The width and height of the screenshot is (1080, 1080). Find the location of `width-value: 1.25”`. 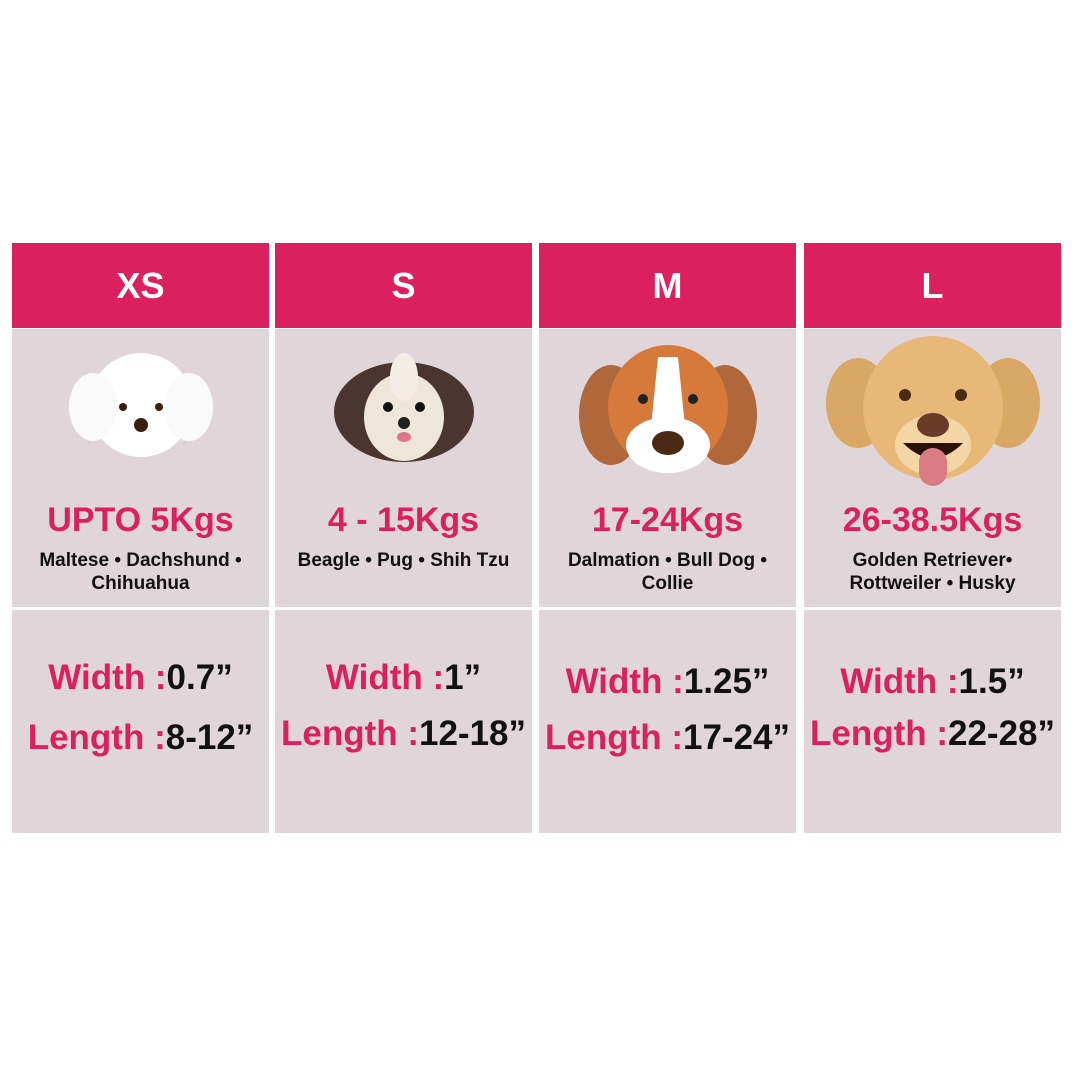

width-value: 1.25” is located at coordinates (726, 681).